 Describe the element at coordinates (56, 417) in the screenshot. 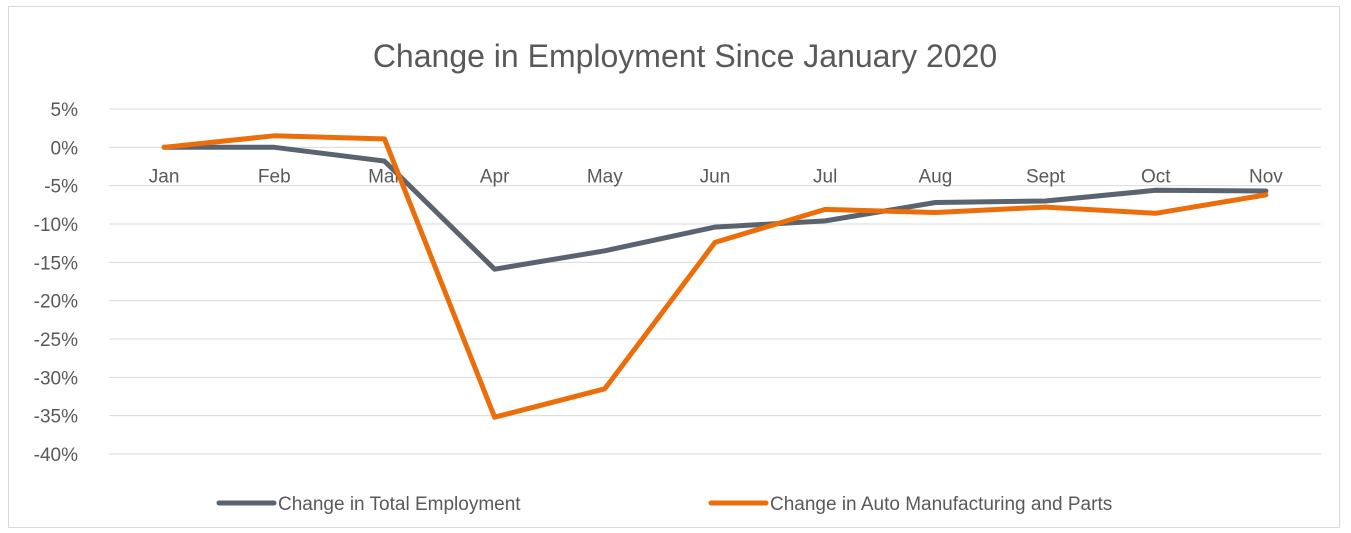

I see `y-tick-label: -35%` at that location.